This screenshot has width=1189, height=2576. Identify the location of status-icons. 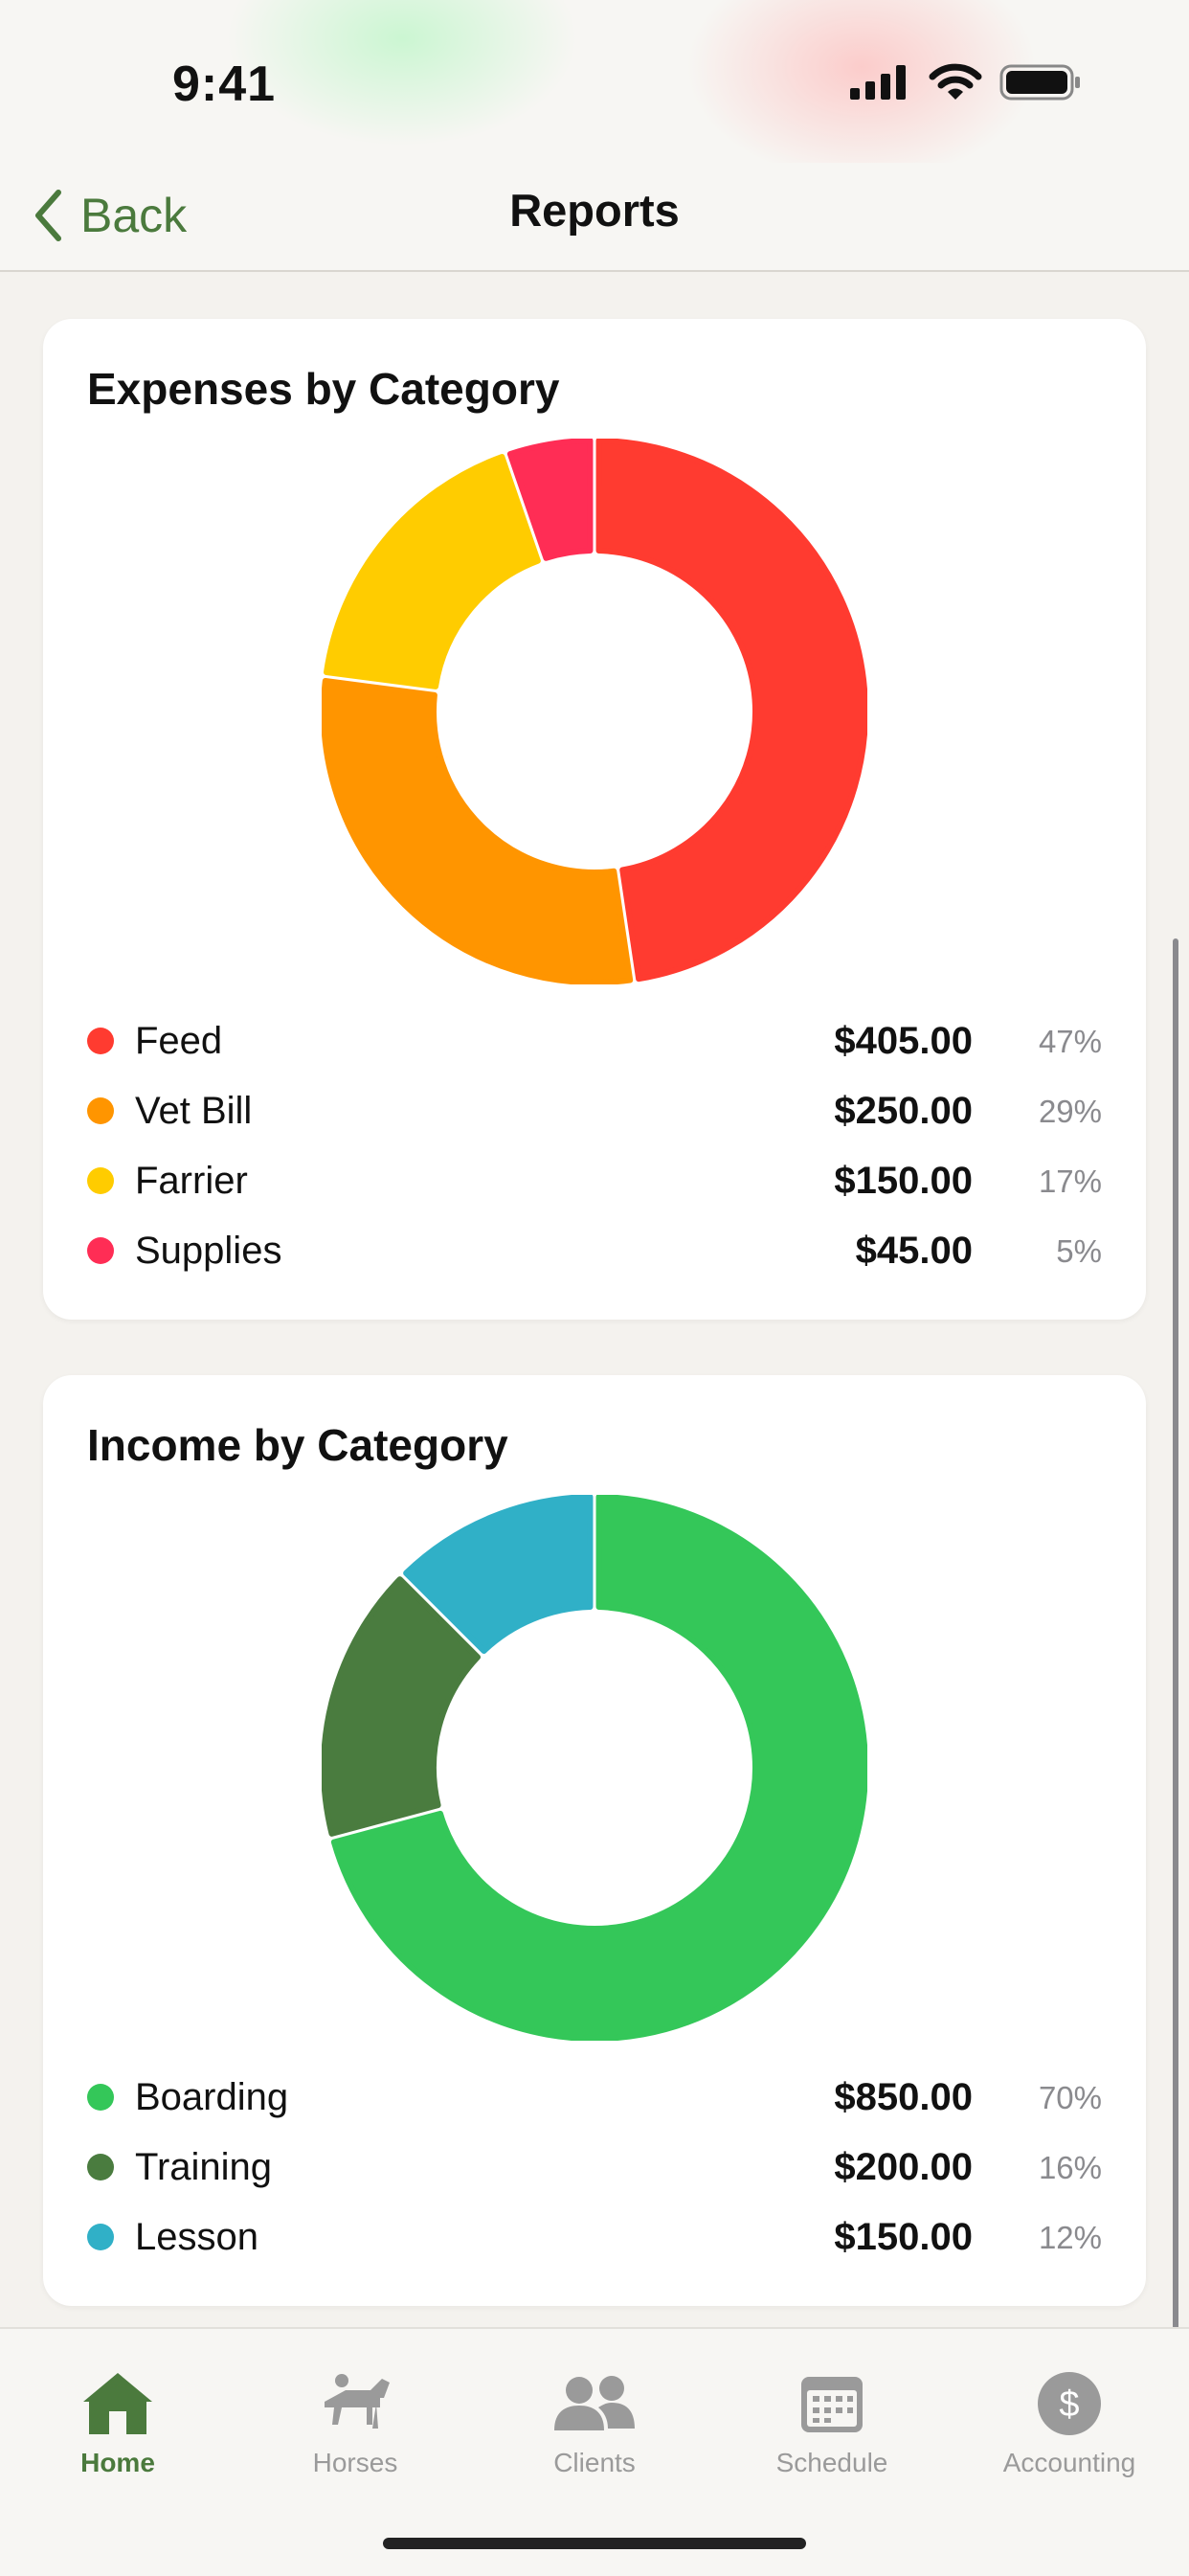
(966, 82).